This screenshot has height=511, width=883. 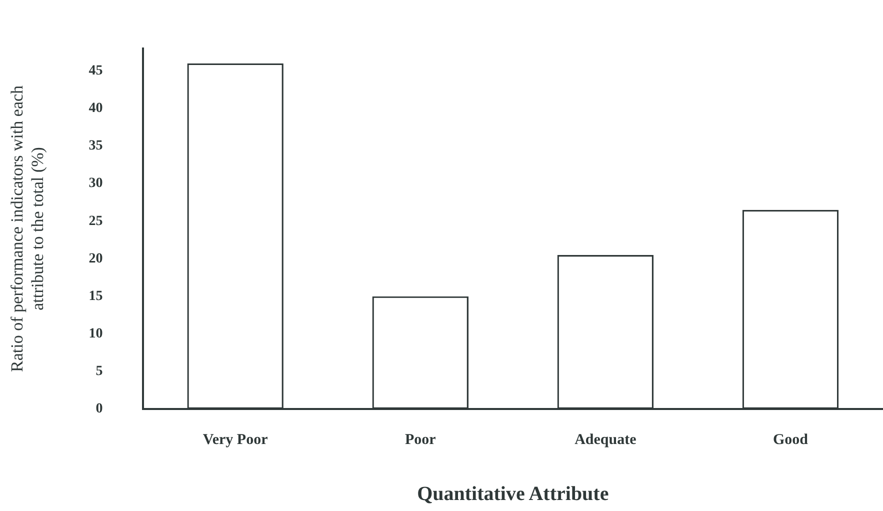 What do you see at coordinates (95, 184) in the screenshot?
I see `y-tick-label: 30` at bounding box center [95, 184].